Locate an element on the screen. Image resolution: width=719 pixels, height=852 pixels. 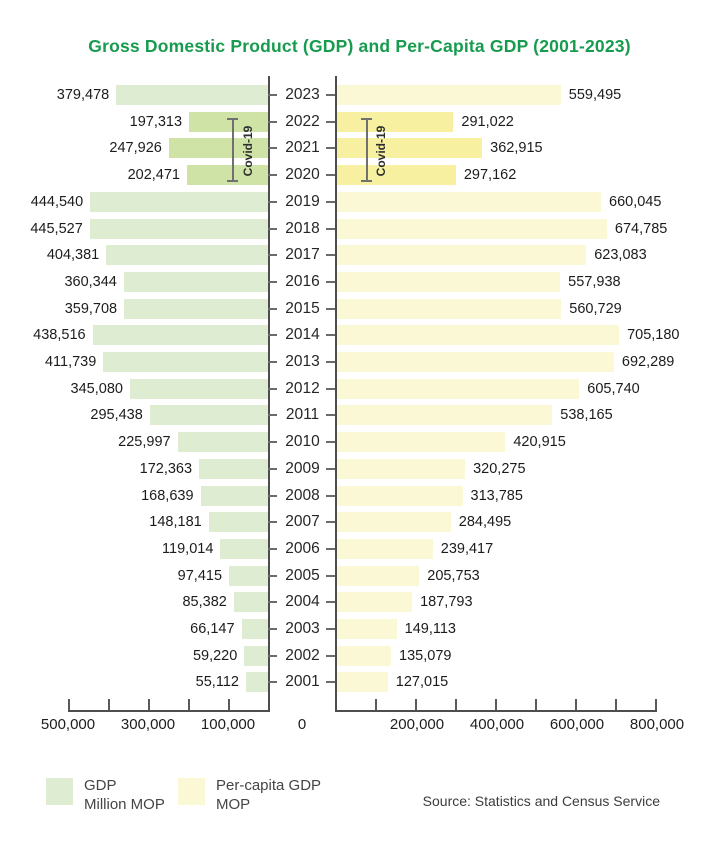
gdp-value-2018: 445,527 is located at coordinates (56, 228).